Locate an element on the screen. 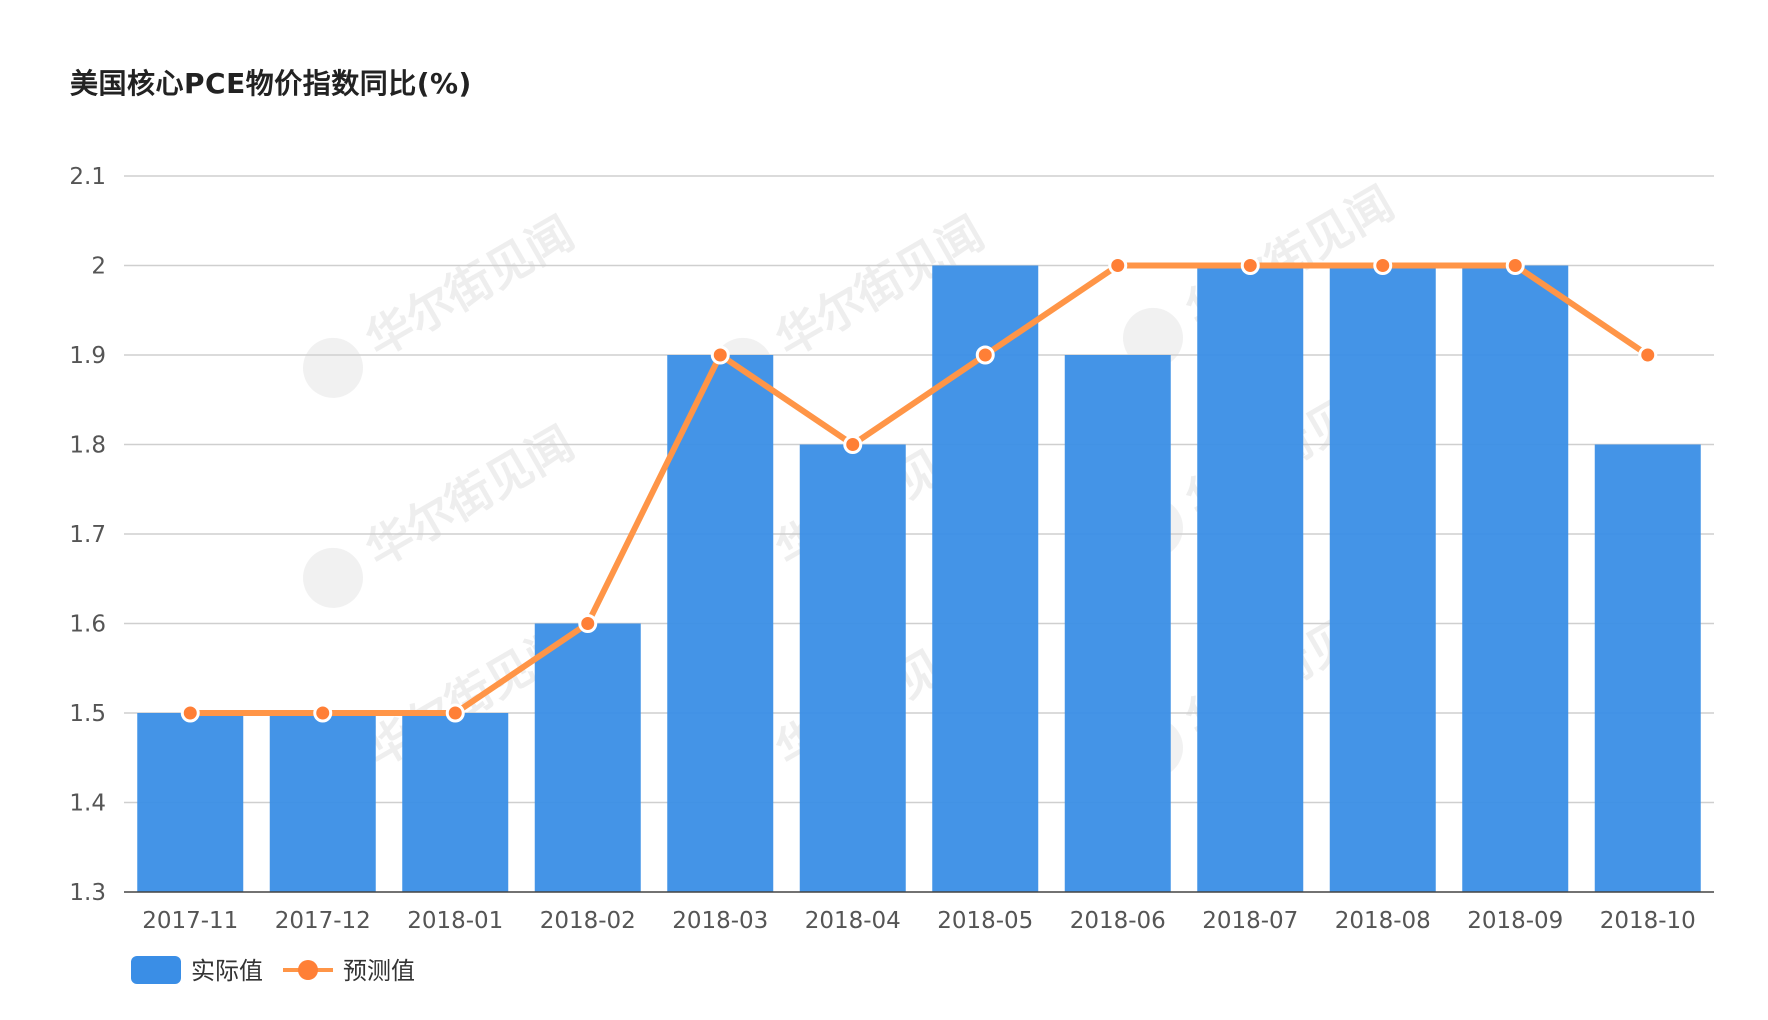  x-tick-label: 2018-04 is located at coordinates (853, 921).